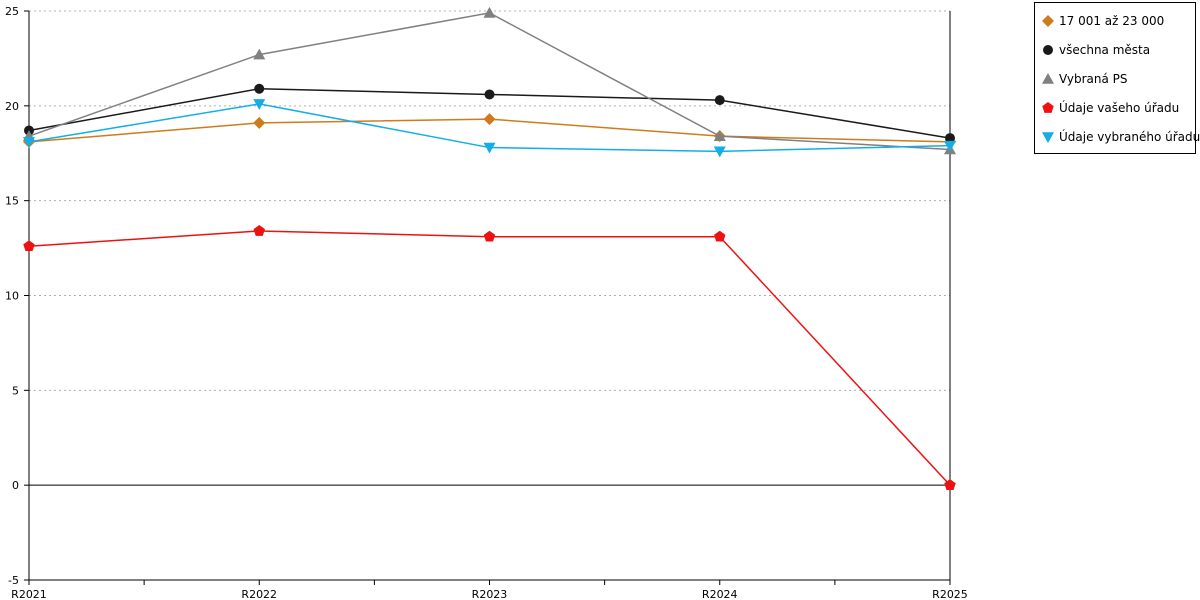 This screenshot has width=1200, height=600. What do you see at coordinates (13, 580) in the screenshot?
I see `y-tick-label: -5` at bounding box center [13, 580].